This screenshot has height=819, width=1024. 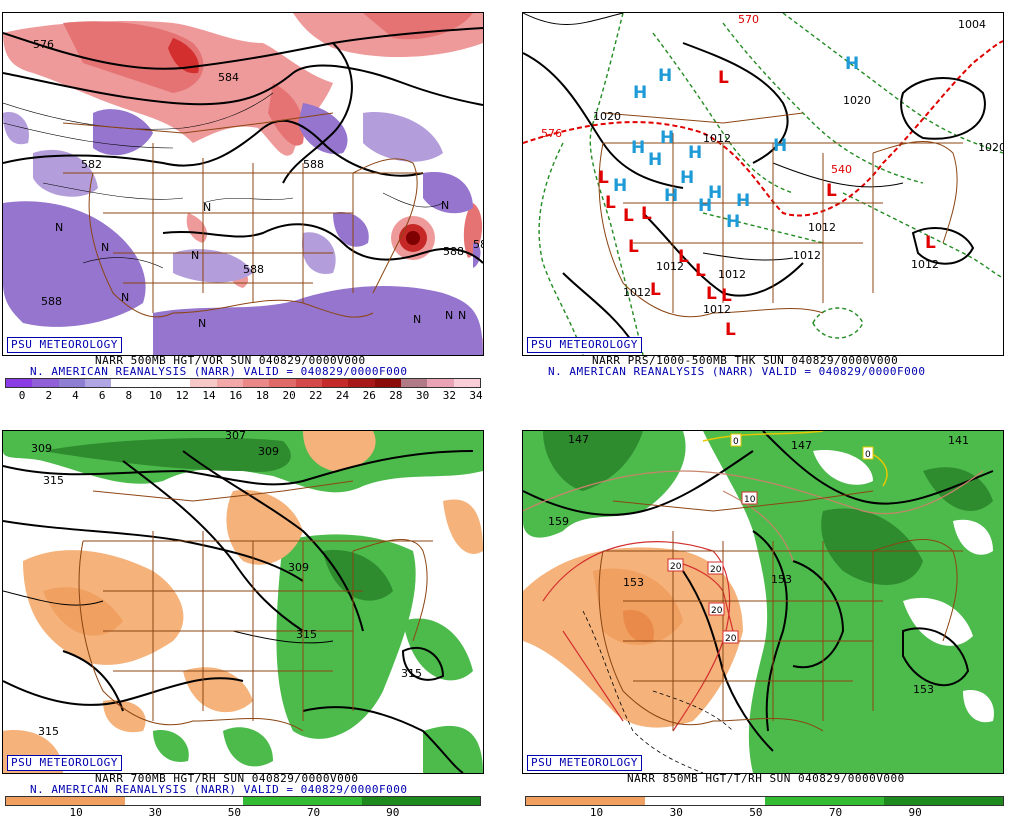 I want to click on contour-label: 153, so click(x=781, y=579).